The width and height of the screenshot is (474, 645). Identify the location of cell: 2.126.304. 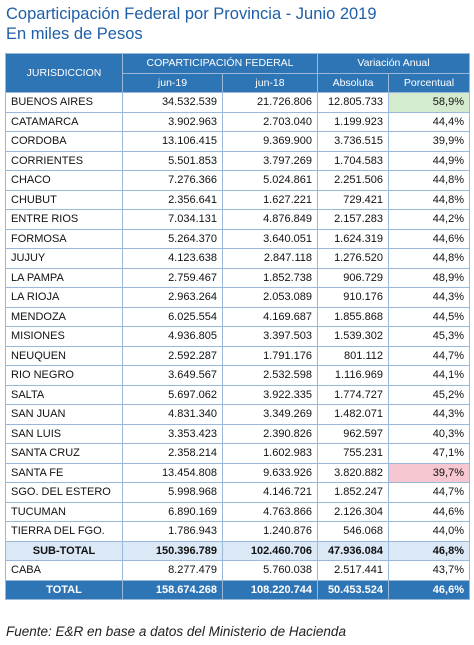
(353, 511).